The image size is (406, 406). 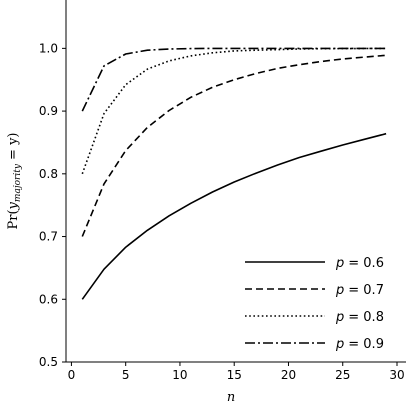 What do you see at coordinates (366, 344) in the screenshot?
I see `legend-label-value: = 0.9` at bounding box center [366, 344].